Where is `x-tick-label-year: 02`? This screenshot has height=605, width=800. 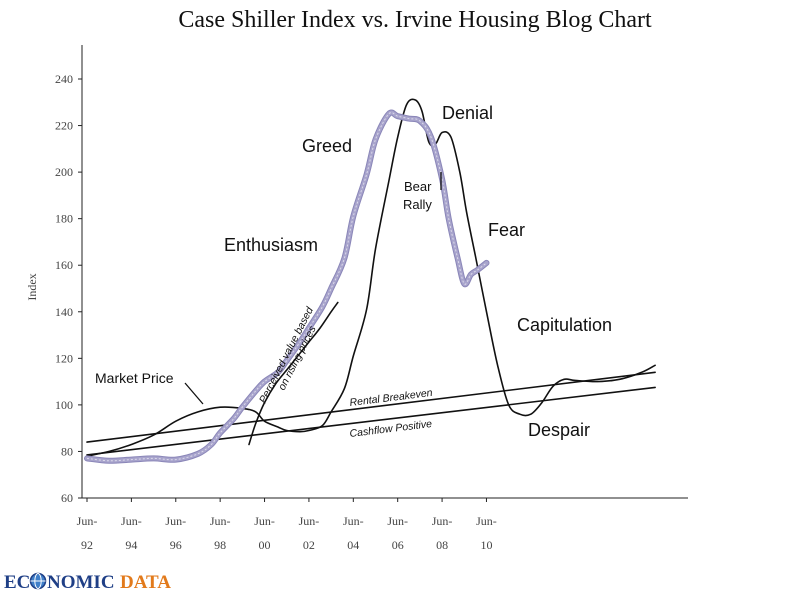 x-tick-label-year: 02 is located at coordinates (309, 545).